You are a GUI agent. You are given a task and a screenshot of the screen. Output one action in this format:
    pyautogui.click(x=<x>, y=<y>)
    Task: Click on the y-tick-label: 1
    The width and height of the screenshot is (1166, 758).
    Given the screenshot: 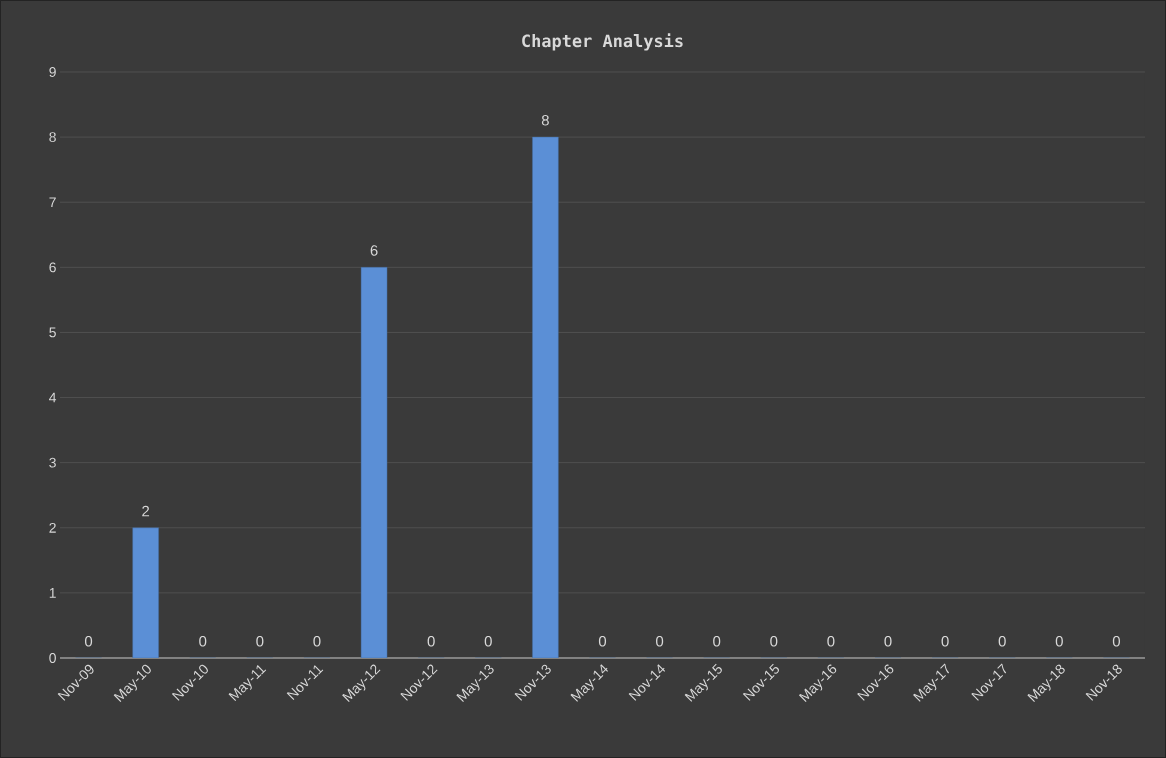 What is the action you would take?
    pyautogui.click(x=52, y=593)
    